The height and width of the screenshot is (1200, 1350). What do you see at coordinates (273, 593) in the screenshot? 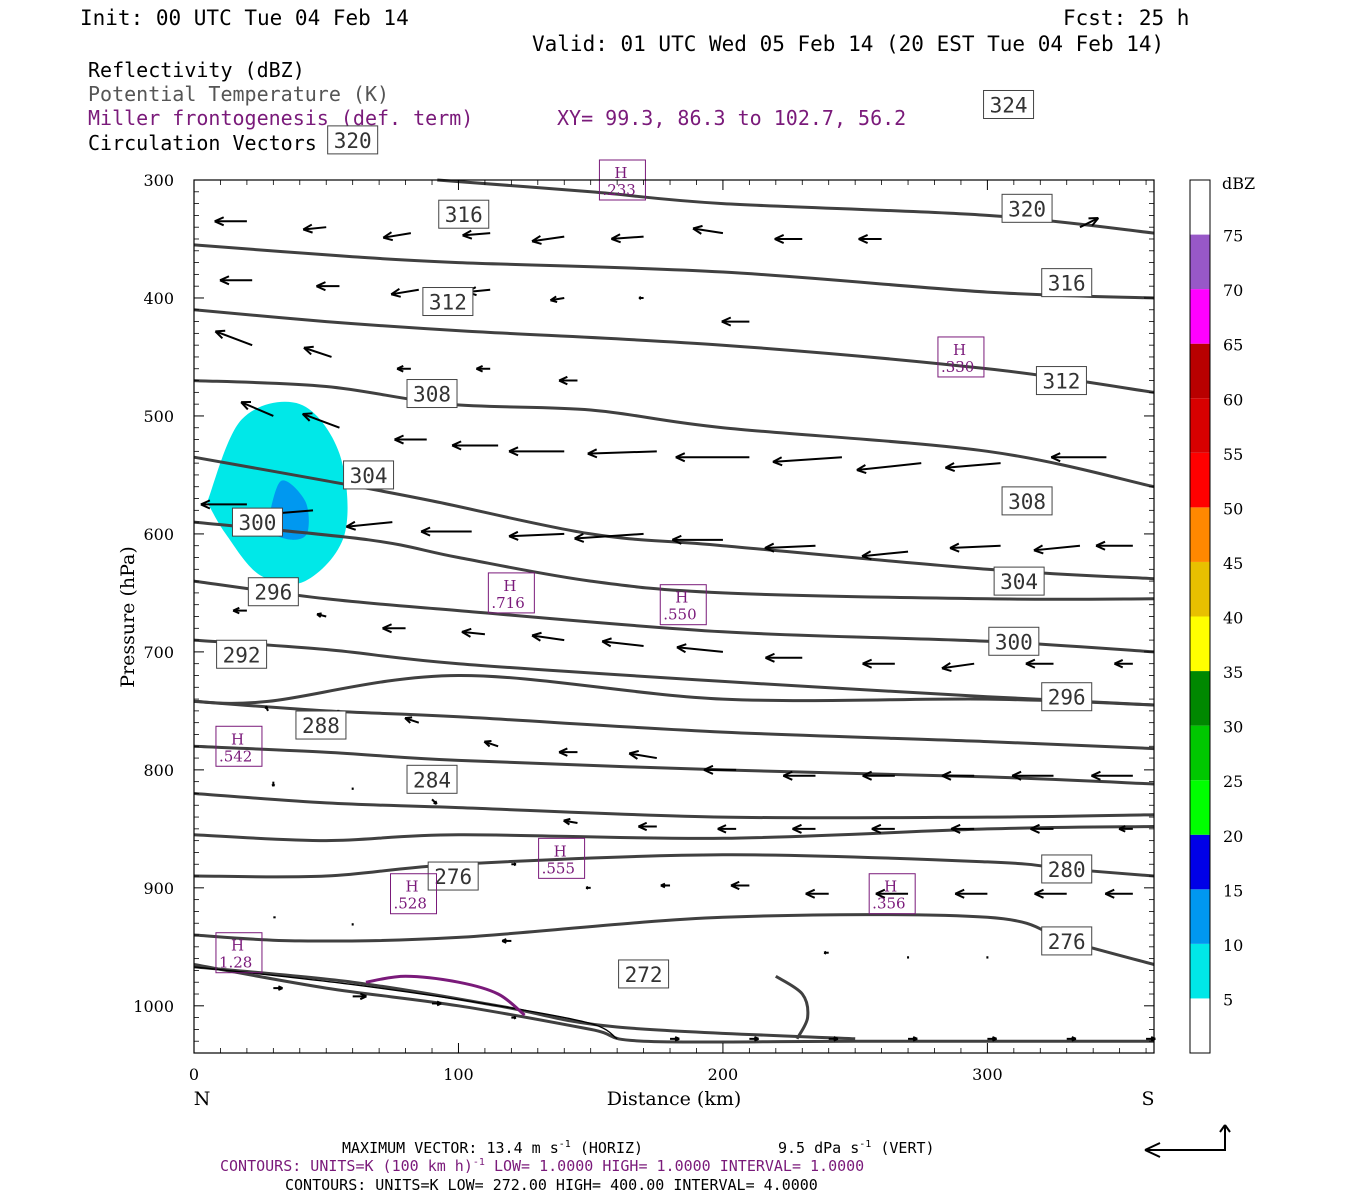
I see `theta-label-text: 296` at bounding box center [273, 593].